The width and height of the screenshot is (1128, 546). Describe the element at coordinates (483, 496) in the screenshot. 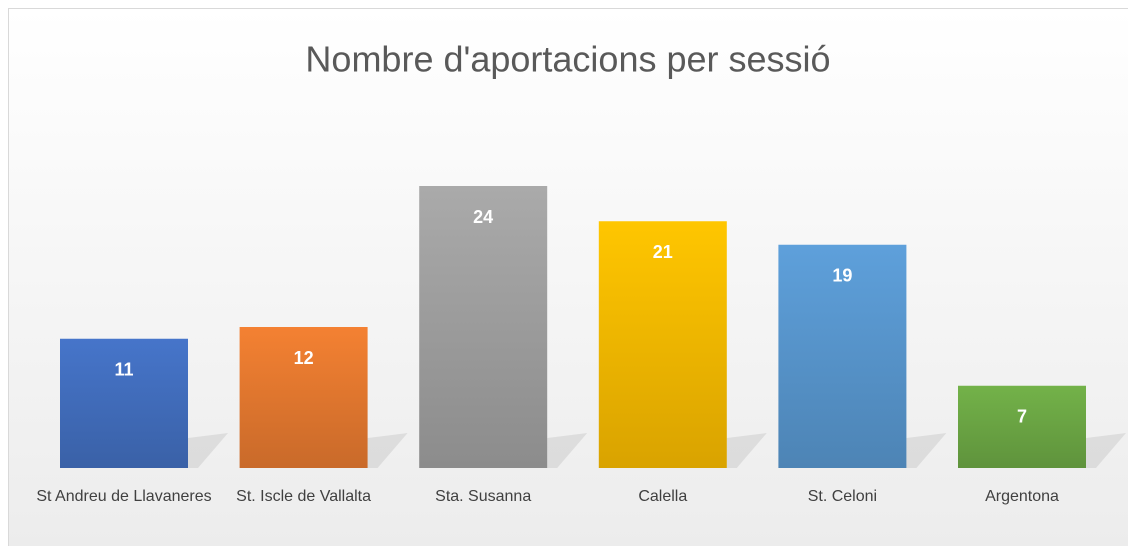

I see `x-tick-label: Sta. Susanna` at that location.